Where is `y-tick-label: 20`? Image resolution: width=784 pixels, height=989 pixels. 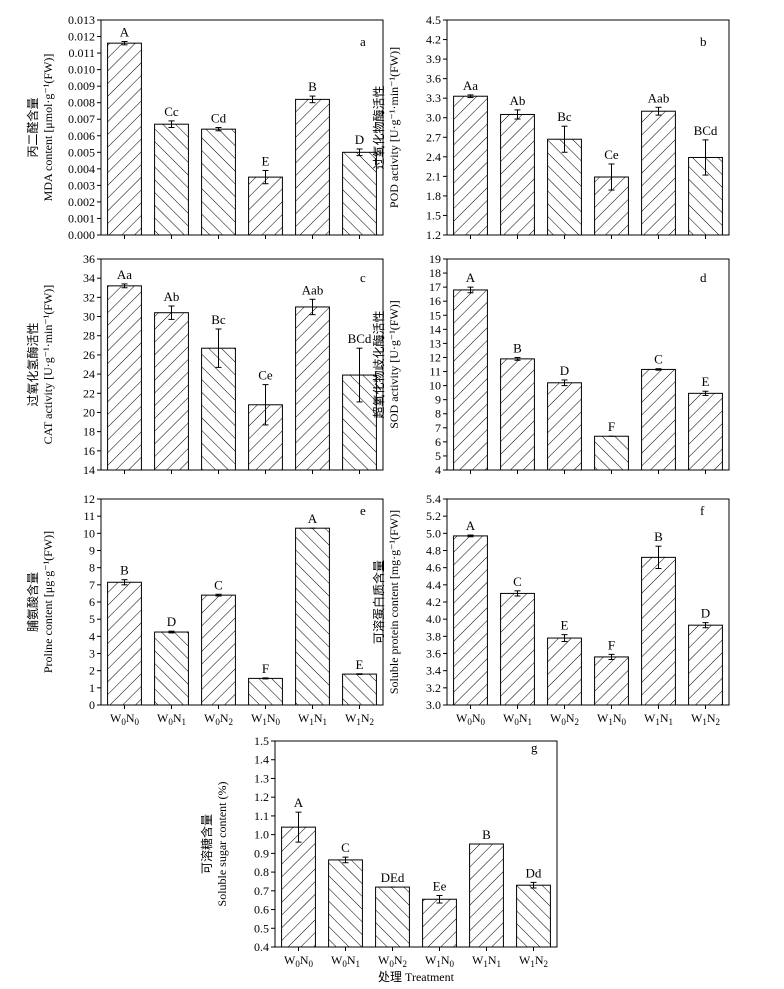 y-tick-label: 20 is located at coordinates (89, 412).